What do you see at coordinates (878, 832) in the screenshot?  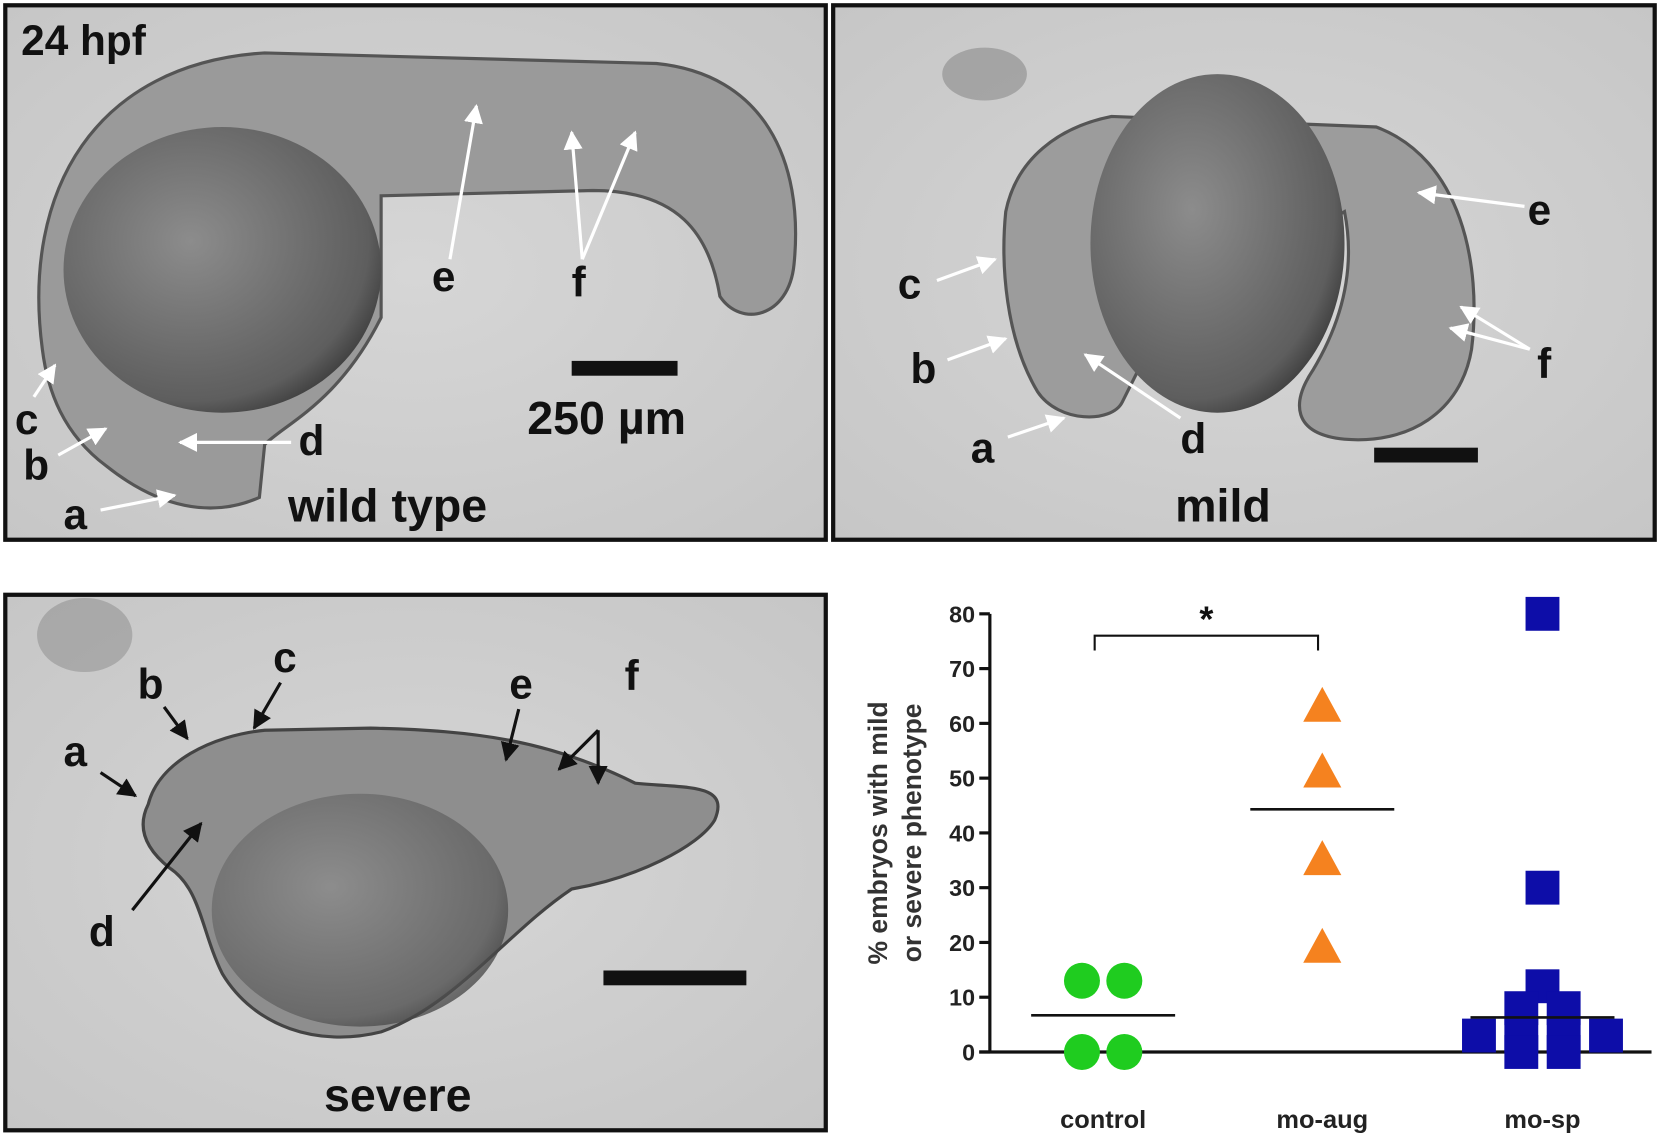 I see `y-axis-label: % embryos with mild` at bounding box center [878, 832].